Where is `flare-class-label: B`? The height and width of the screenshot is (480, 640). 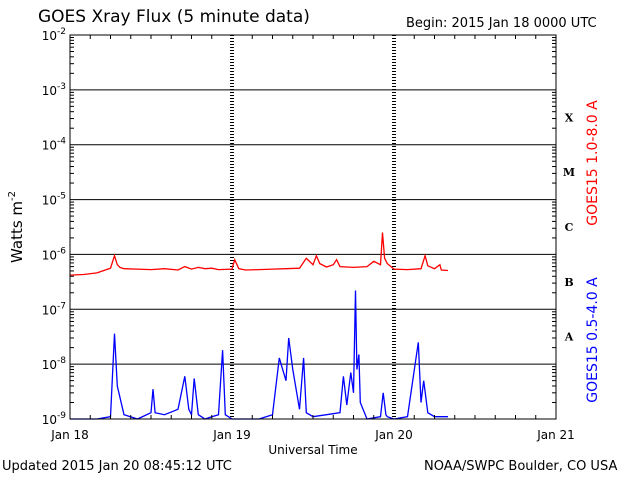 flare-class-label: B is located at coordinates (568, 282).